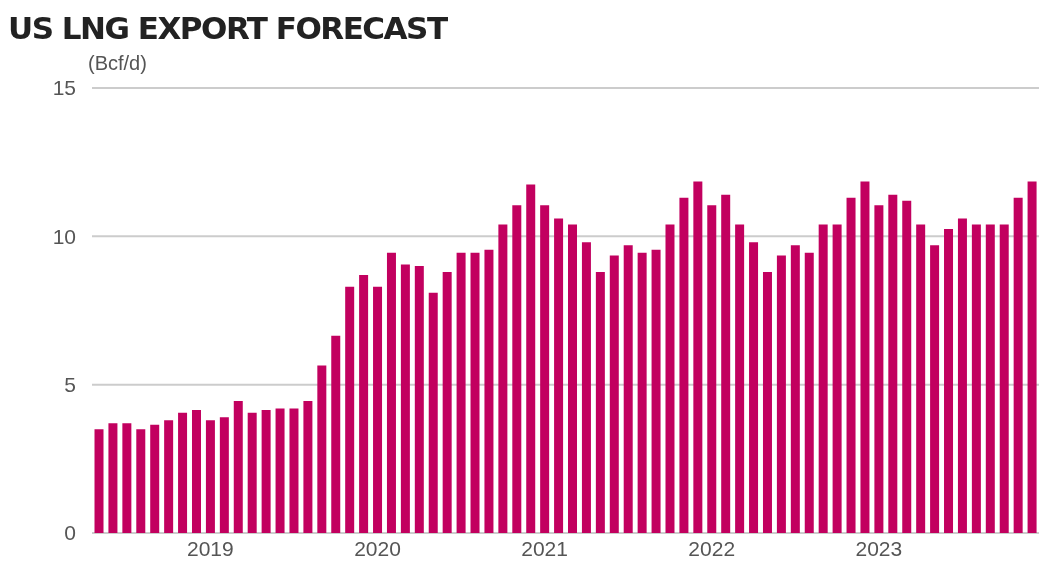 The image size is (1047, 584). Describe the element at coordinates (228, 28) in the screenshot. I see `chart-title: US LNG EXPORT FORECAST` at that location.